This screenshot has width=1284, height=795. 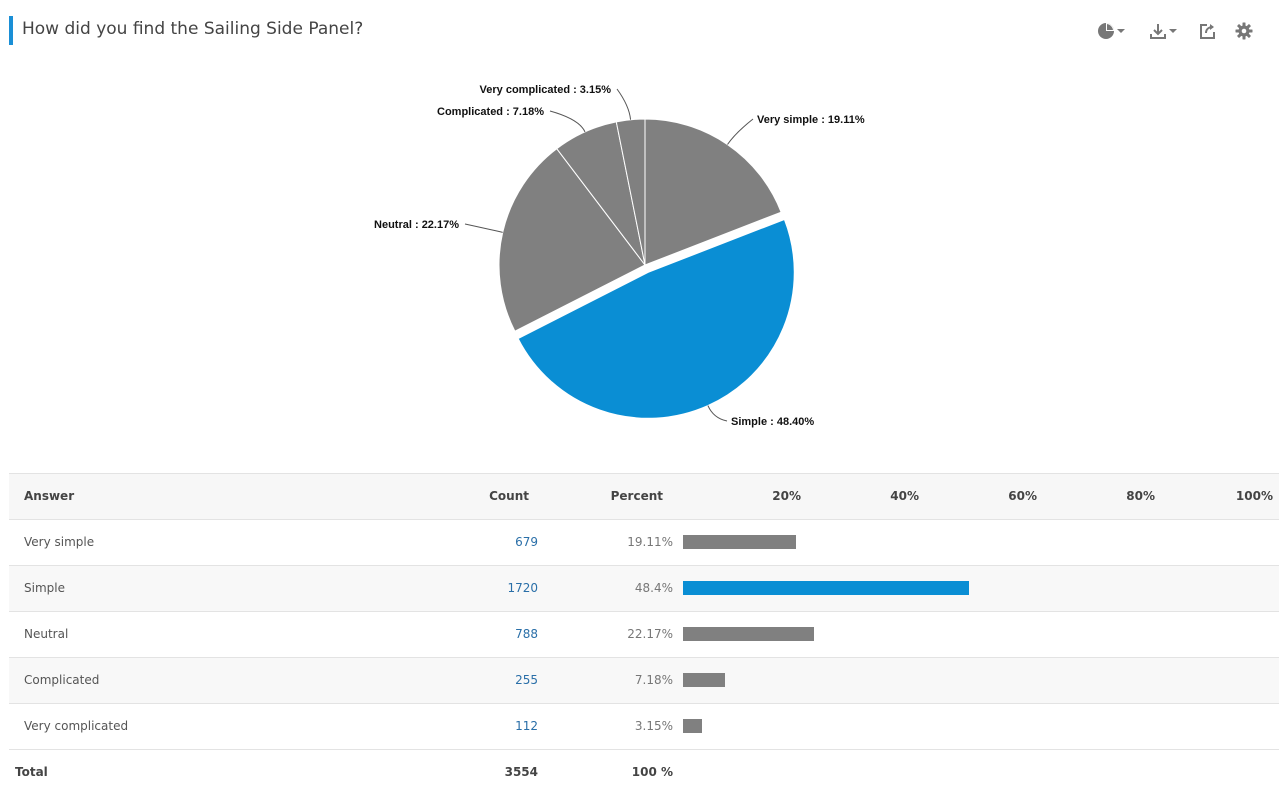 What do you see at coordinates (490, 112) in the screenshot?
I see `pie-data-label: Complicated : 7.18%` at bounding box center [490, 112].